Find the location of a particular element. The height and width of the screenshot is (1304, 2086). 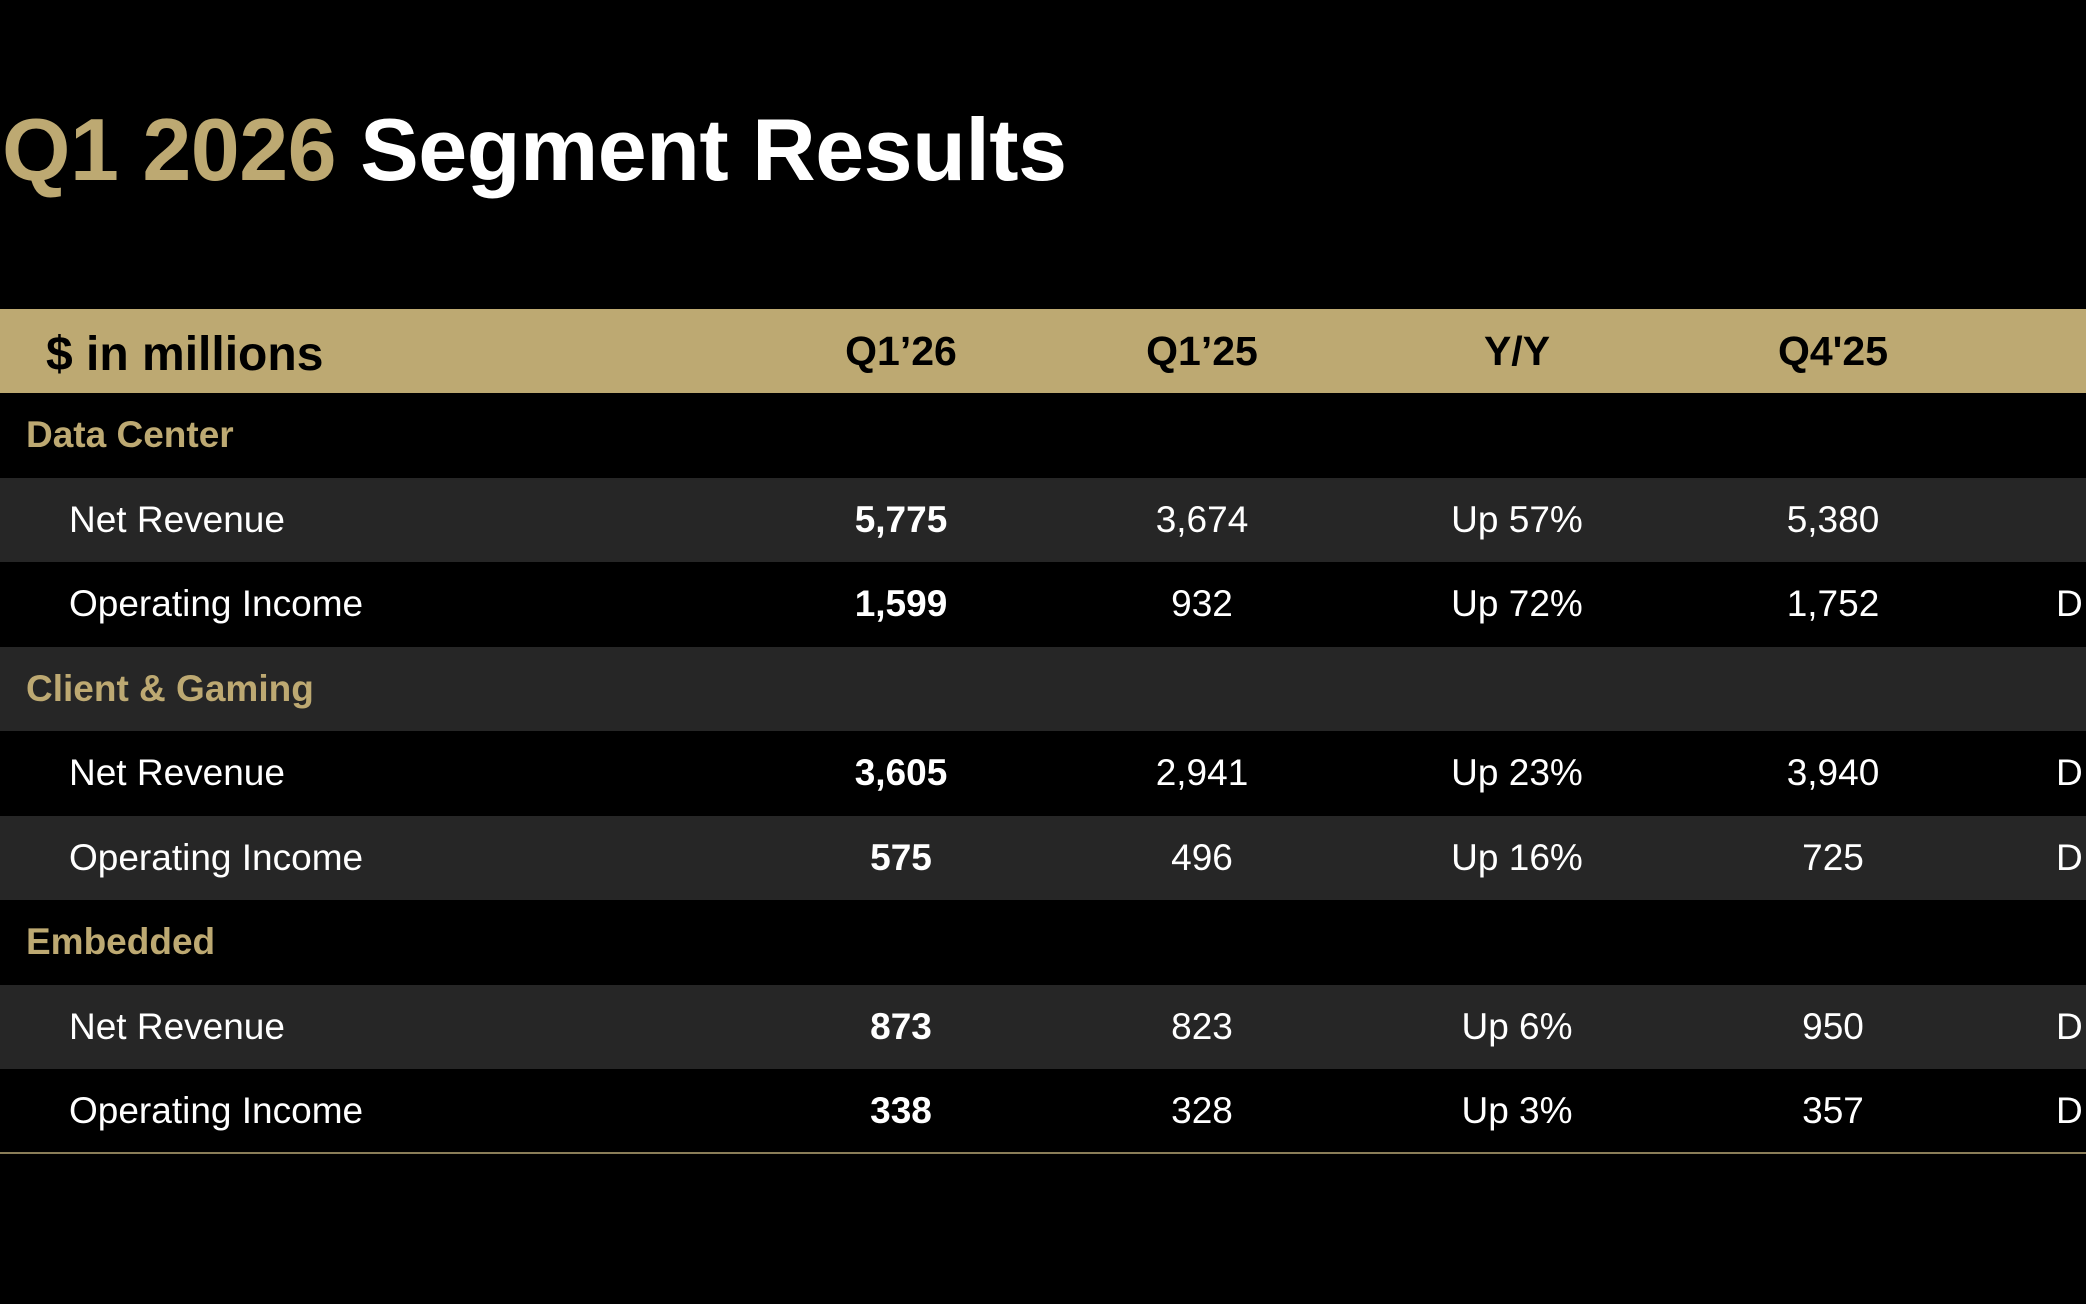

cell-q1-26: 873 is located at coordinates (901, 1026).